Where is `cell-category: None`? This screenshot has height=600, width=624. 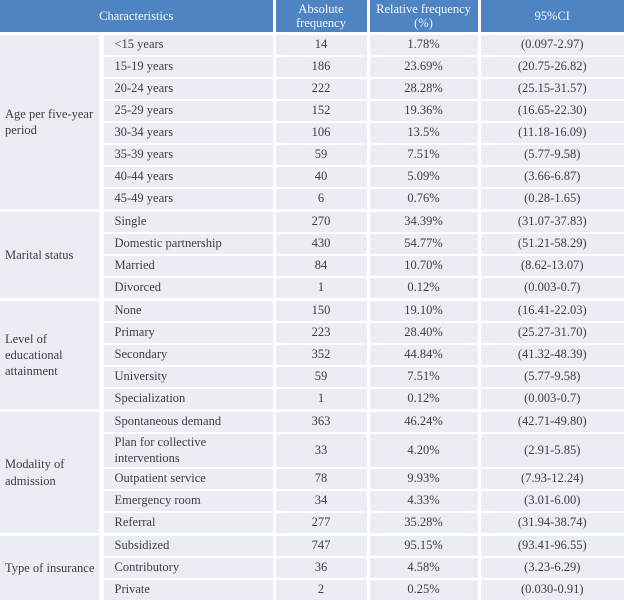
cell-category: None is located at coordinates (187, 311).